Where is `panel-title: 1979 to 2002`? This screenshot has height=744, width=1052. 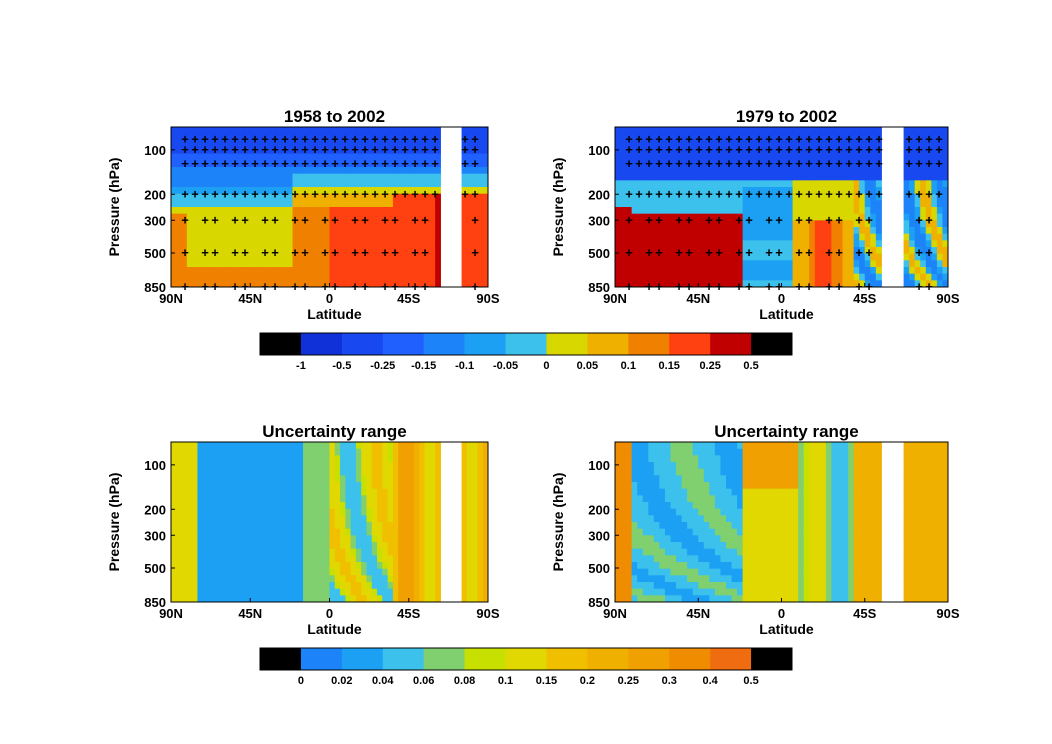
panel-title: 1979 to 2002 is located at coordinates (786, 116).